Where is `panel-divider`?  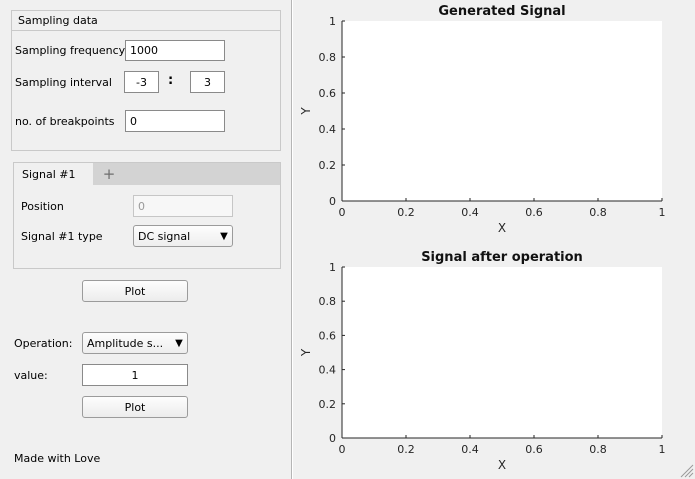 panel-divider is located at coordinates (292, 239).